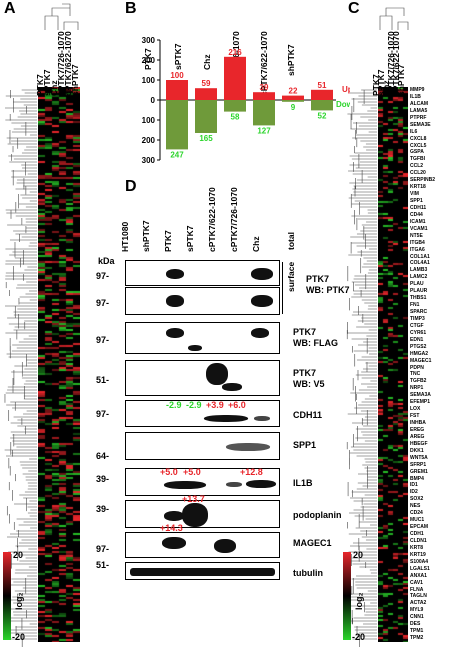 The image size is (474, 647). I want to click on gene-label: TGFB2, so click(418, 381).